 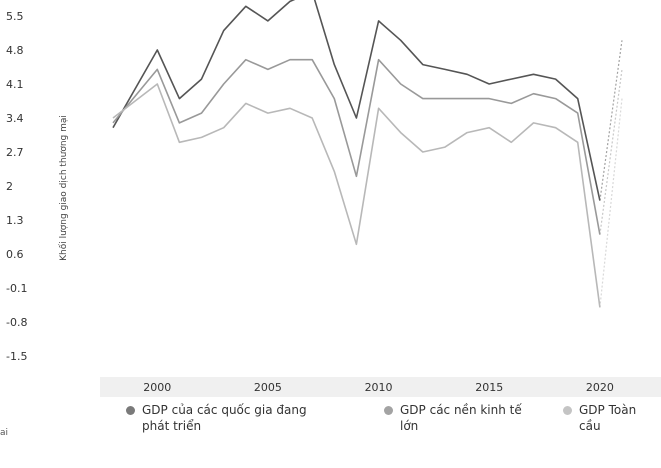 I want to click on y-tick-label: 0.6, so click(x=15, y=254).